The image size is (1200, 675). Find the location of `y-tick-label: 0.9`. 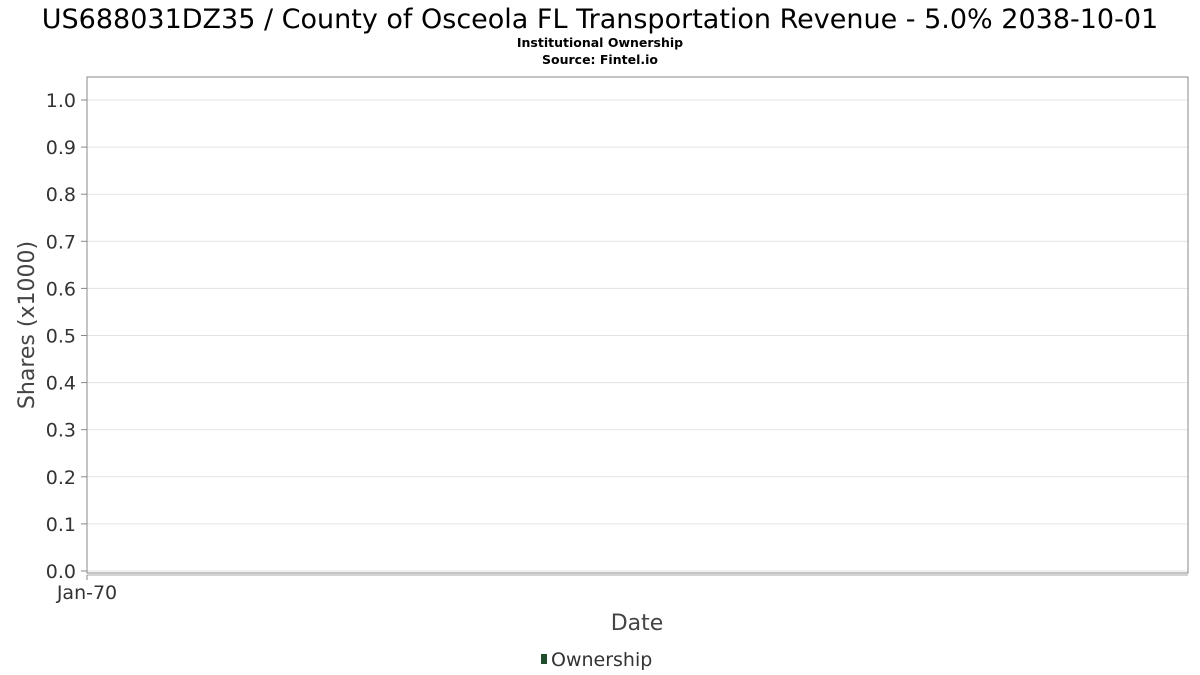

y-tick-label: 0.9 is located at coordinates (61, 148).